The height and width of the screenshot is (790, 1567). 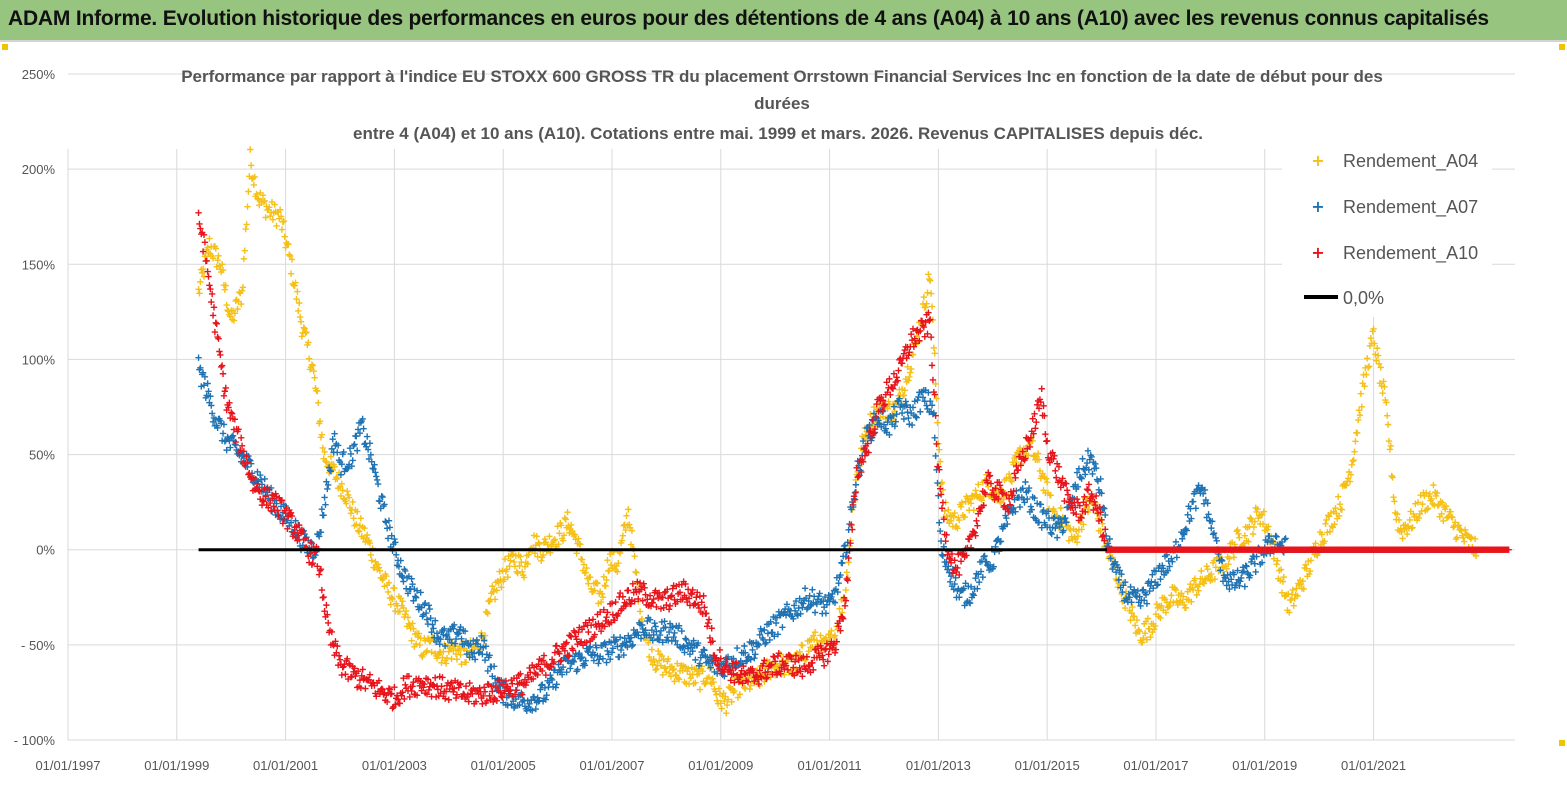 What do you see at coordinates (39, 74) in the screenshot?
I see `y-tick-label: 250%` at bounding box center [39, 74].